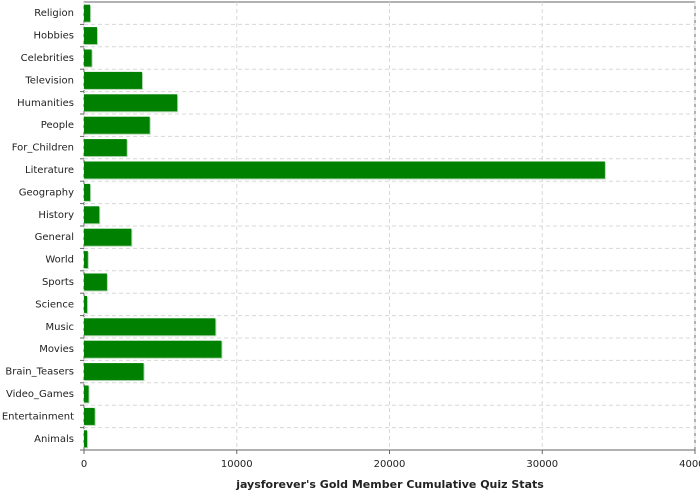 Image resolution: width=700 pixels, height=500 pixels. Describe the element at coordinates (54, 13) in the screenshot. I see `y-tick-label: Religion` at that location.